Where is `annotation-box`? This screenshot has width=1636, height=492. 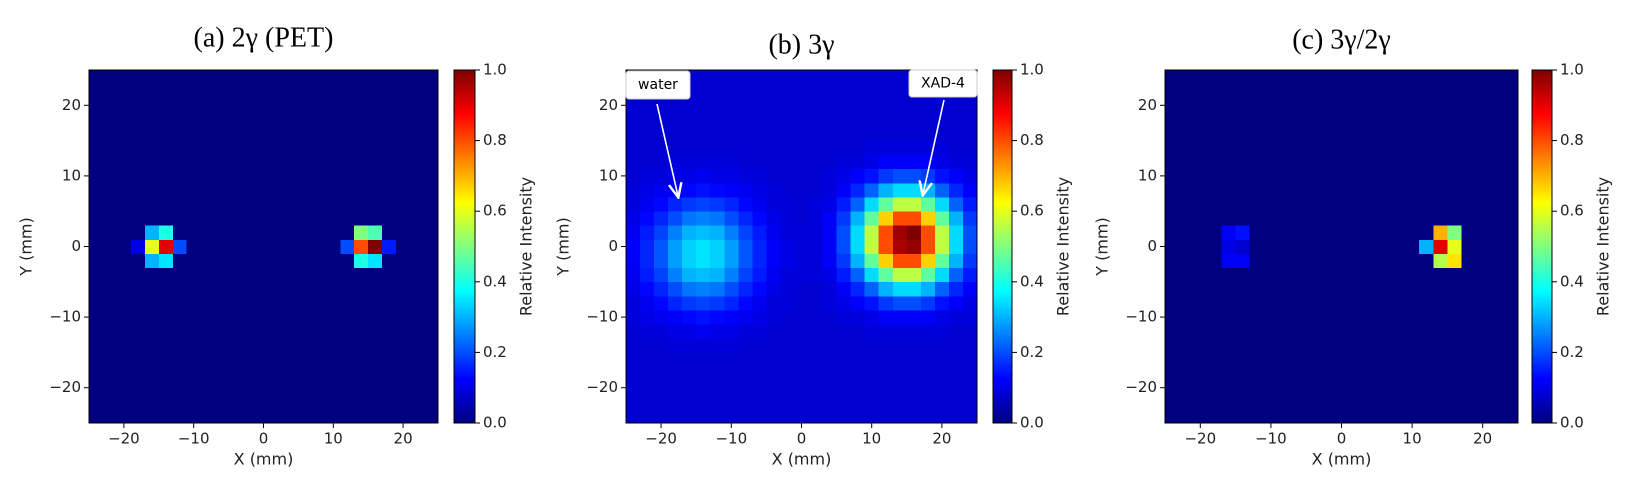 annotation-box is located at coordinates (658, 85).